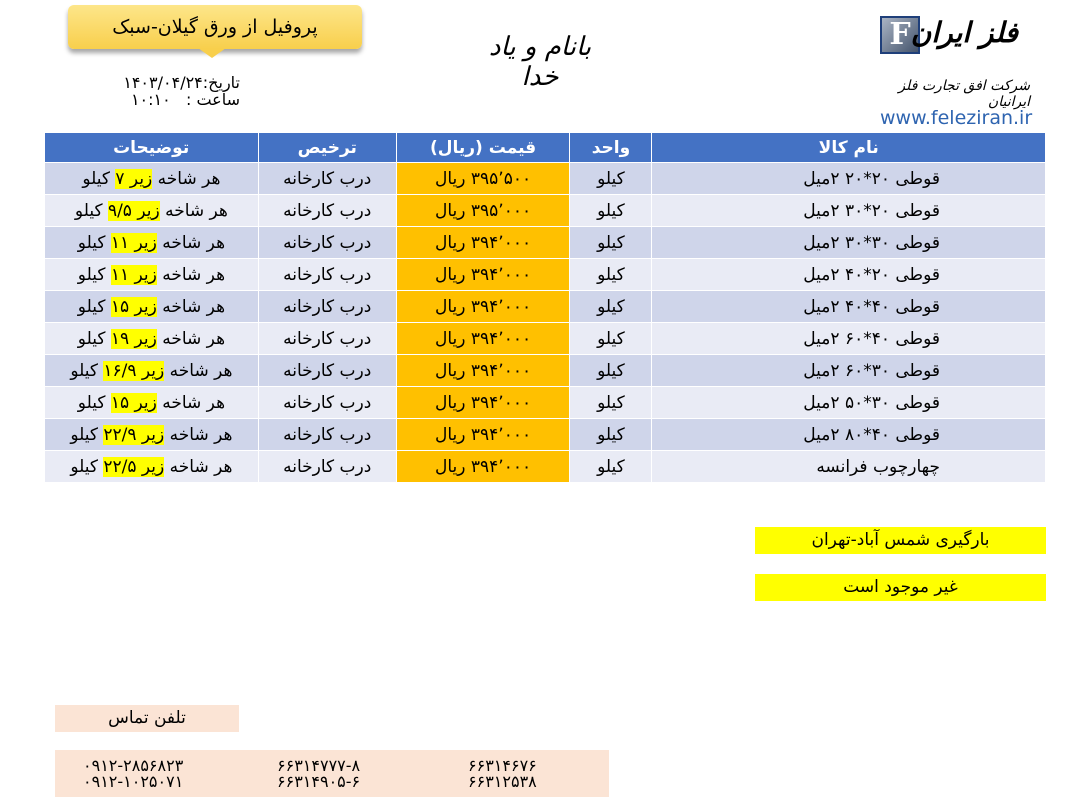  I want to click on weight-highlight: زیر ۲۲/۵, so click(134, 466).